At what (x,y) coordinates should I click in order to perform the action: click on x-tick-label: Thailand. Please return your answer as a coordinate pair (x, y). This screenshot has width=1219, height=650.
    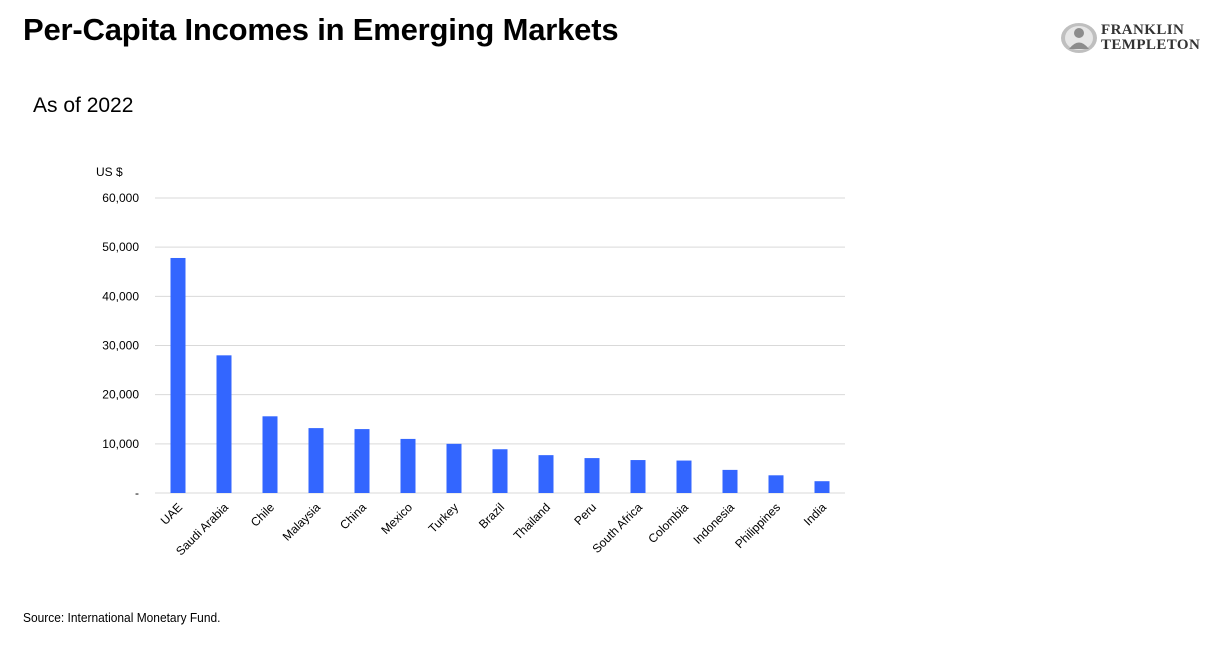
    Looking at the image, I should click on (532, 521).